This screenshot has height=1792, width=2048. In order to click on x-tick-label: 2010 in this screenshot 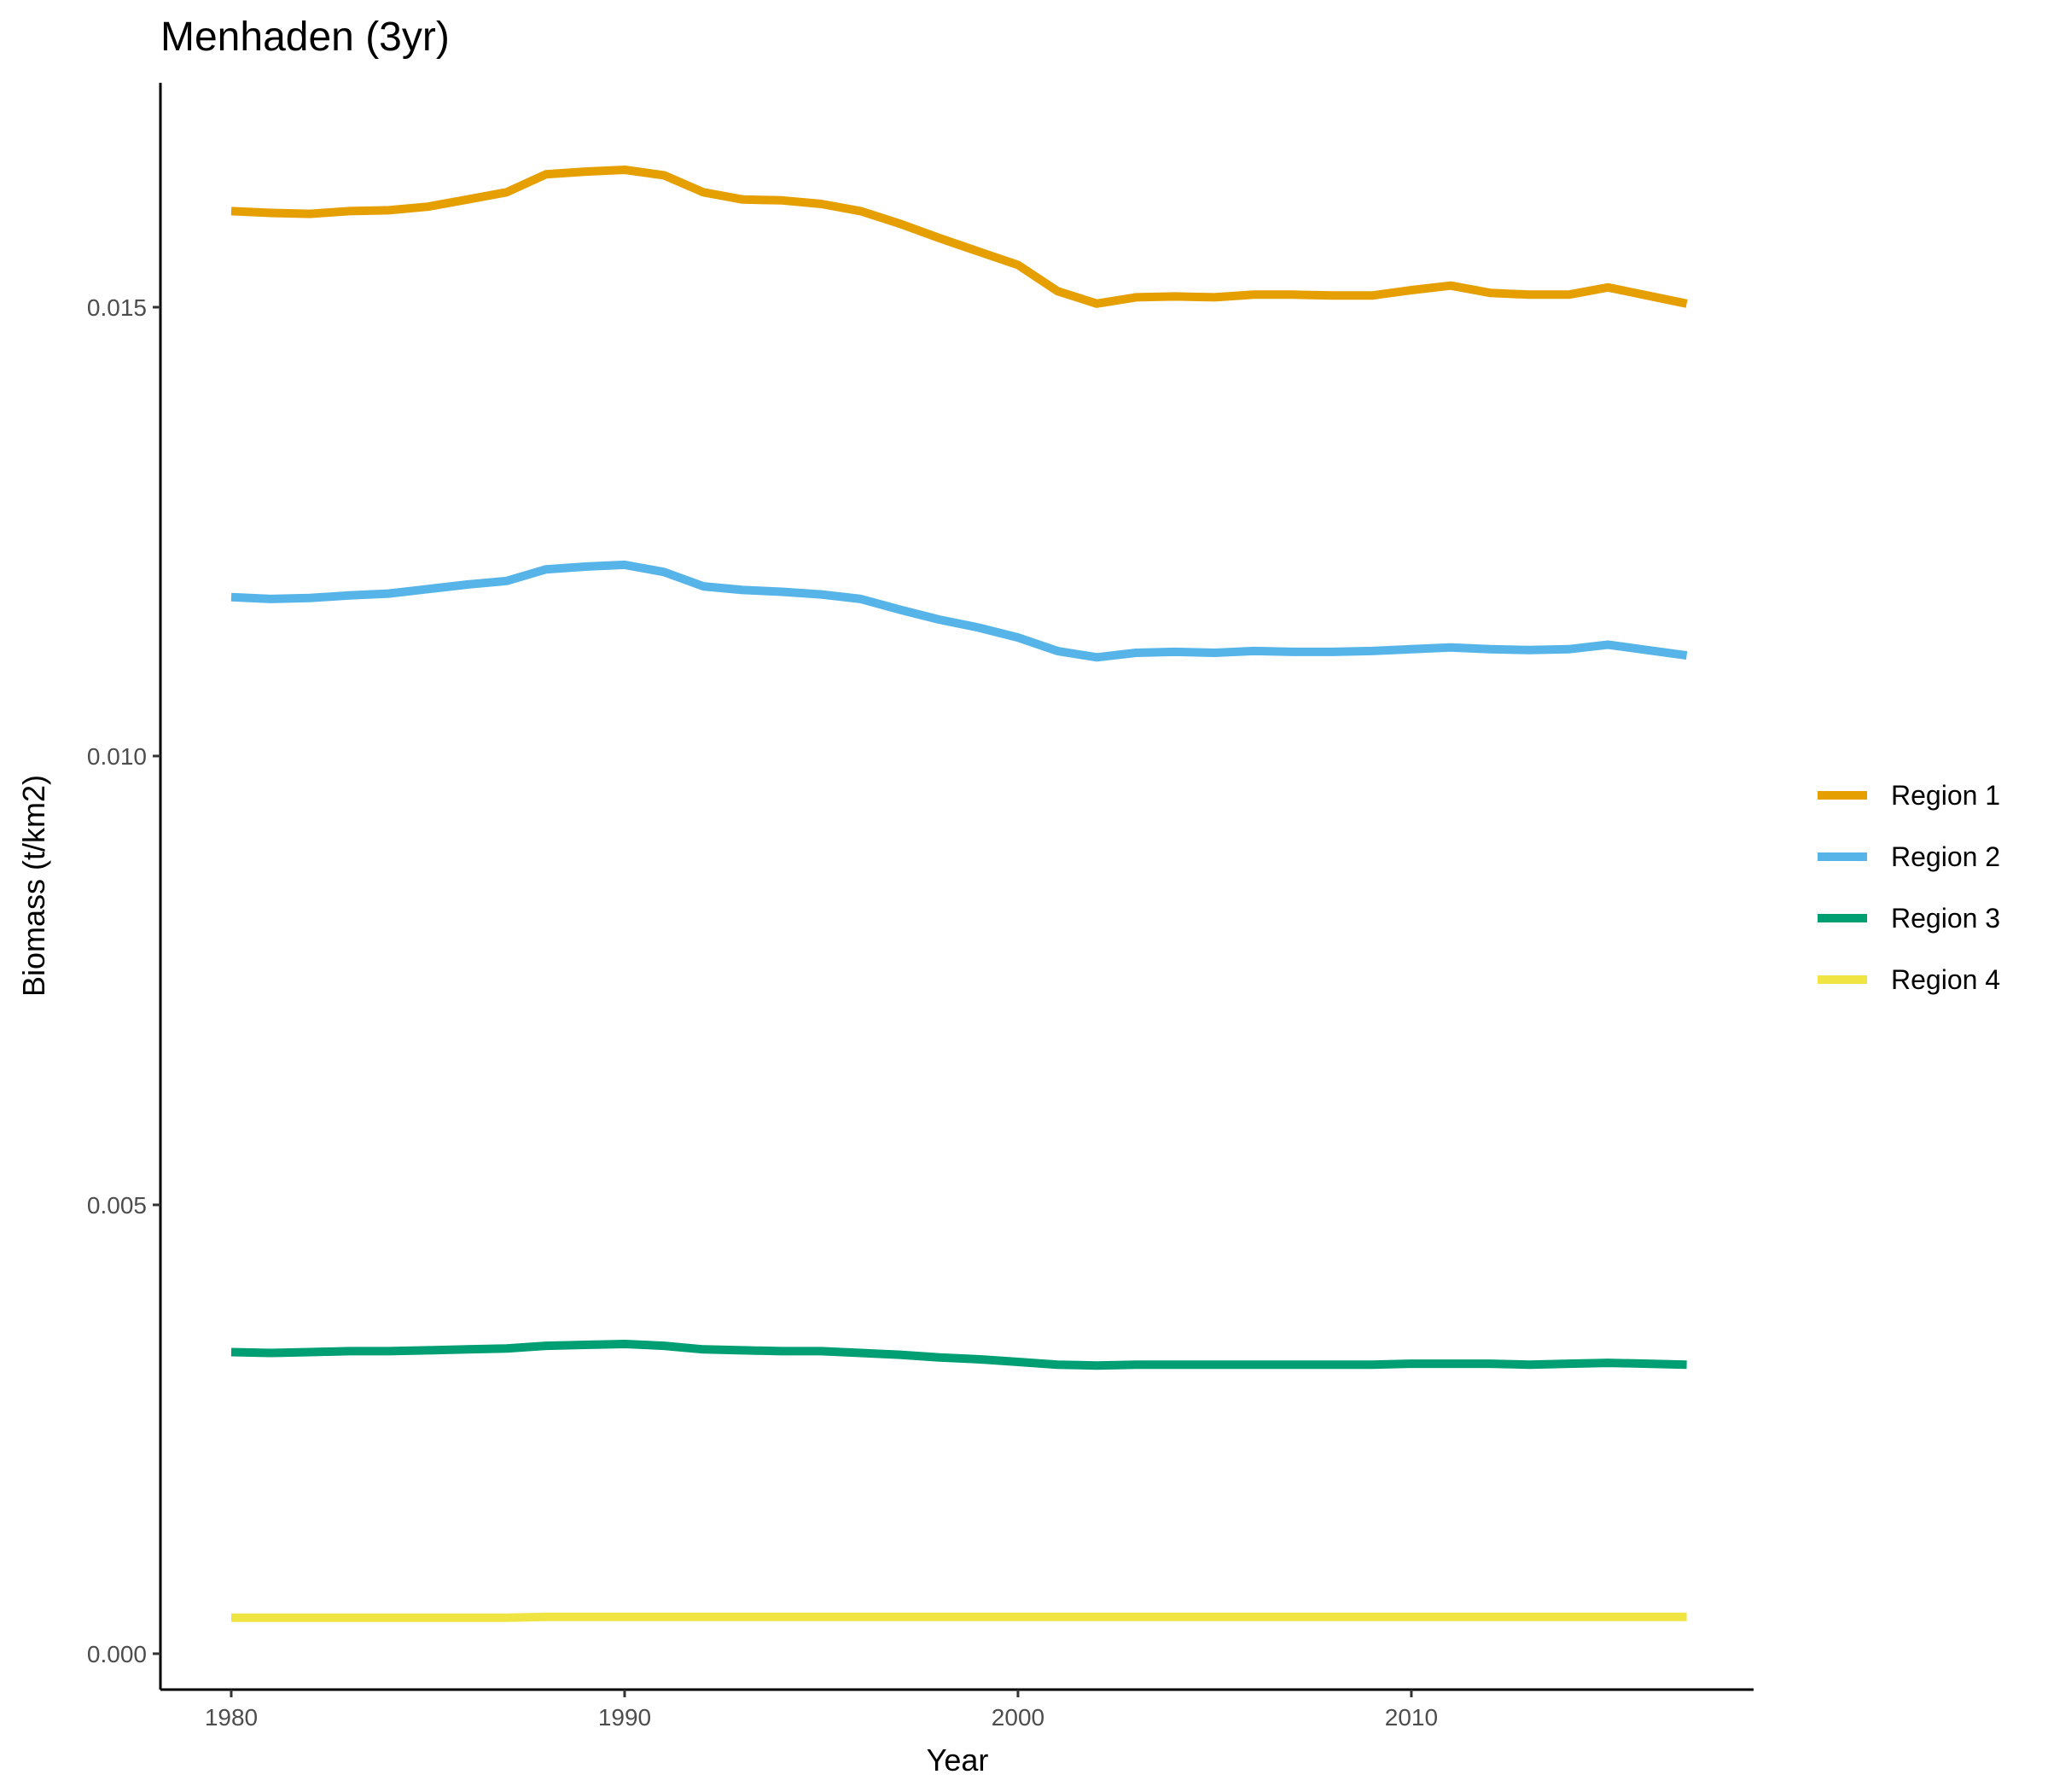, I will do `click(1411, 1717)`.